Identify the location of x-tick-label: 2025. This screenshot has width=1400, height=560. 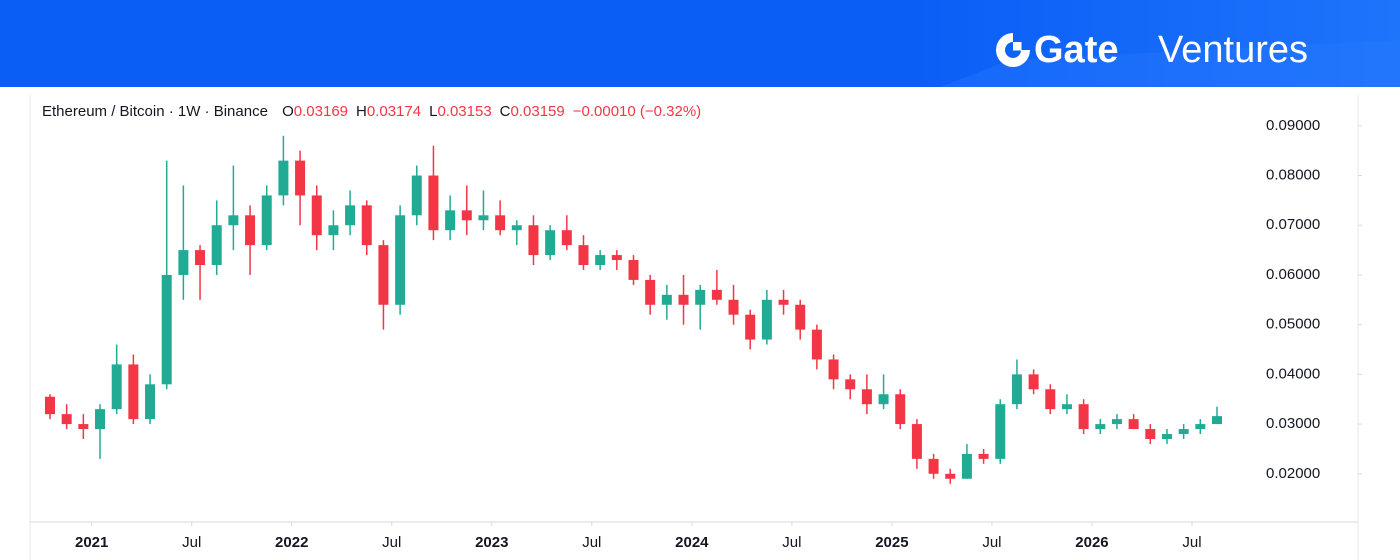
(891, 542).